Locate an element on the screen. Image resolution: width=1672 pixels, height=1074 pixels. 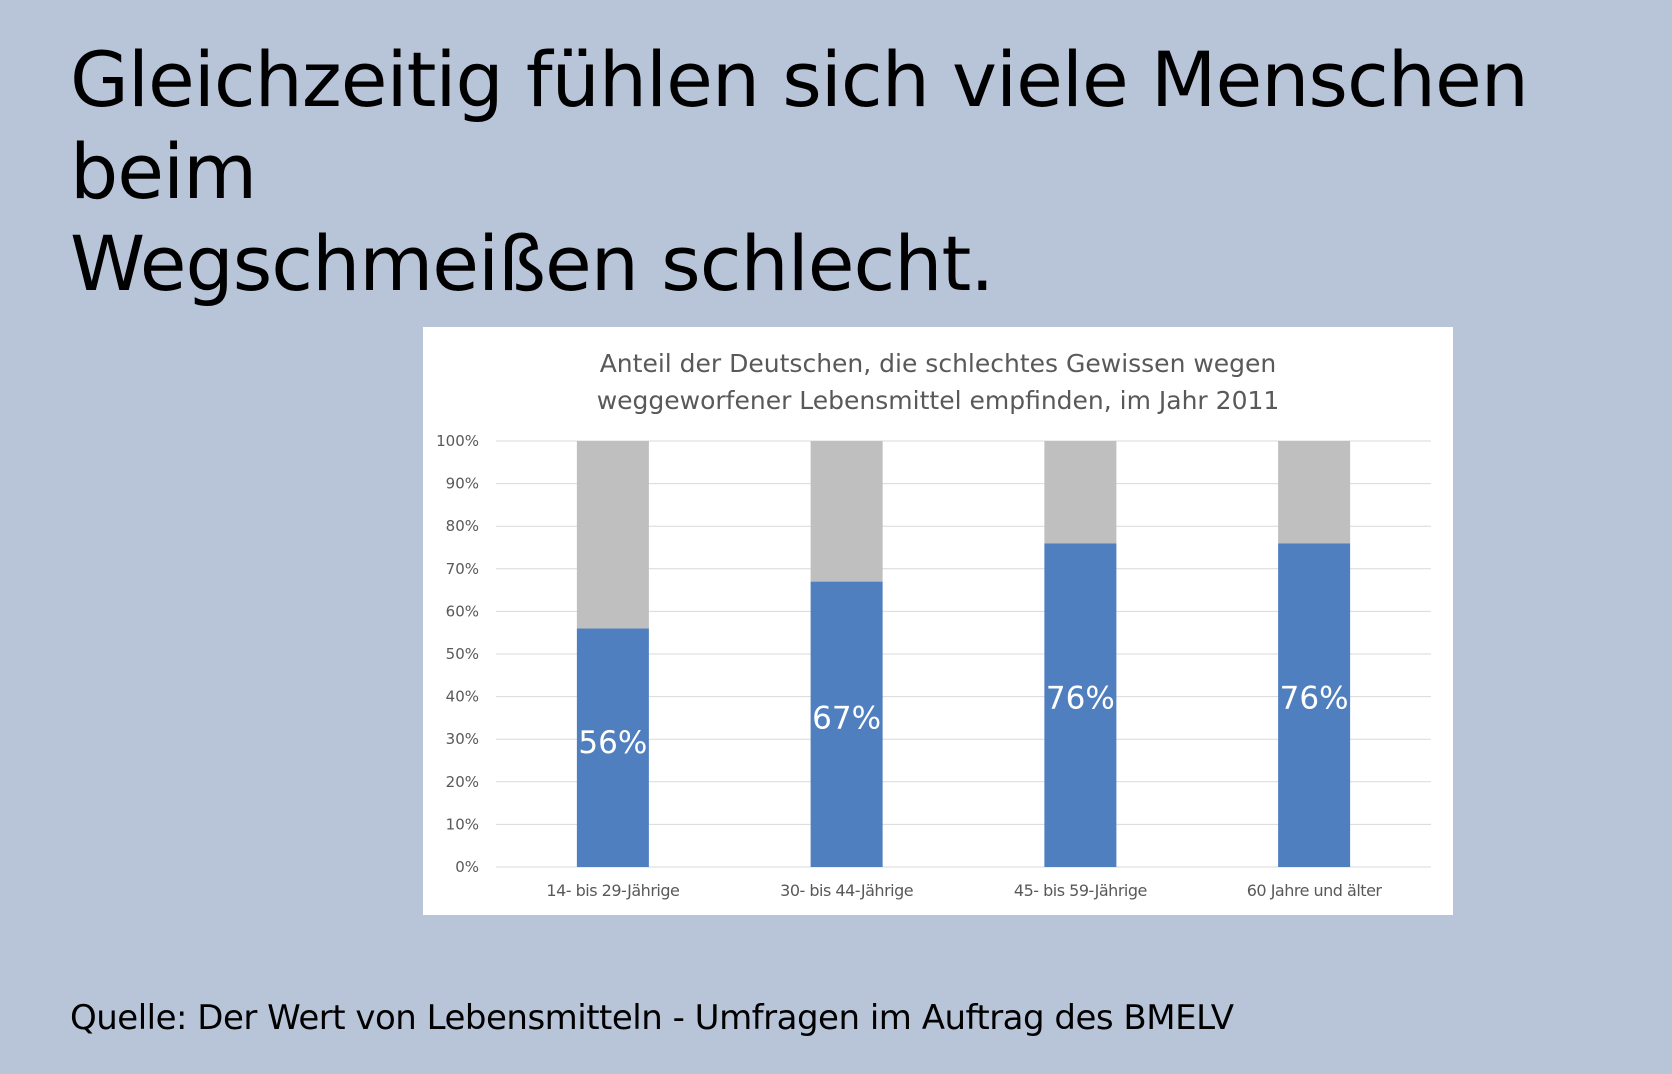
y-tick-label-9: 90% is located at coordinates (462, 484).